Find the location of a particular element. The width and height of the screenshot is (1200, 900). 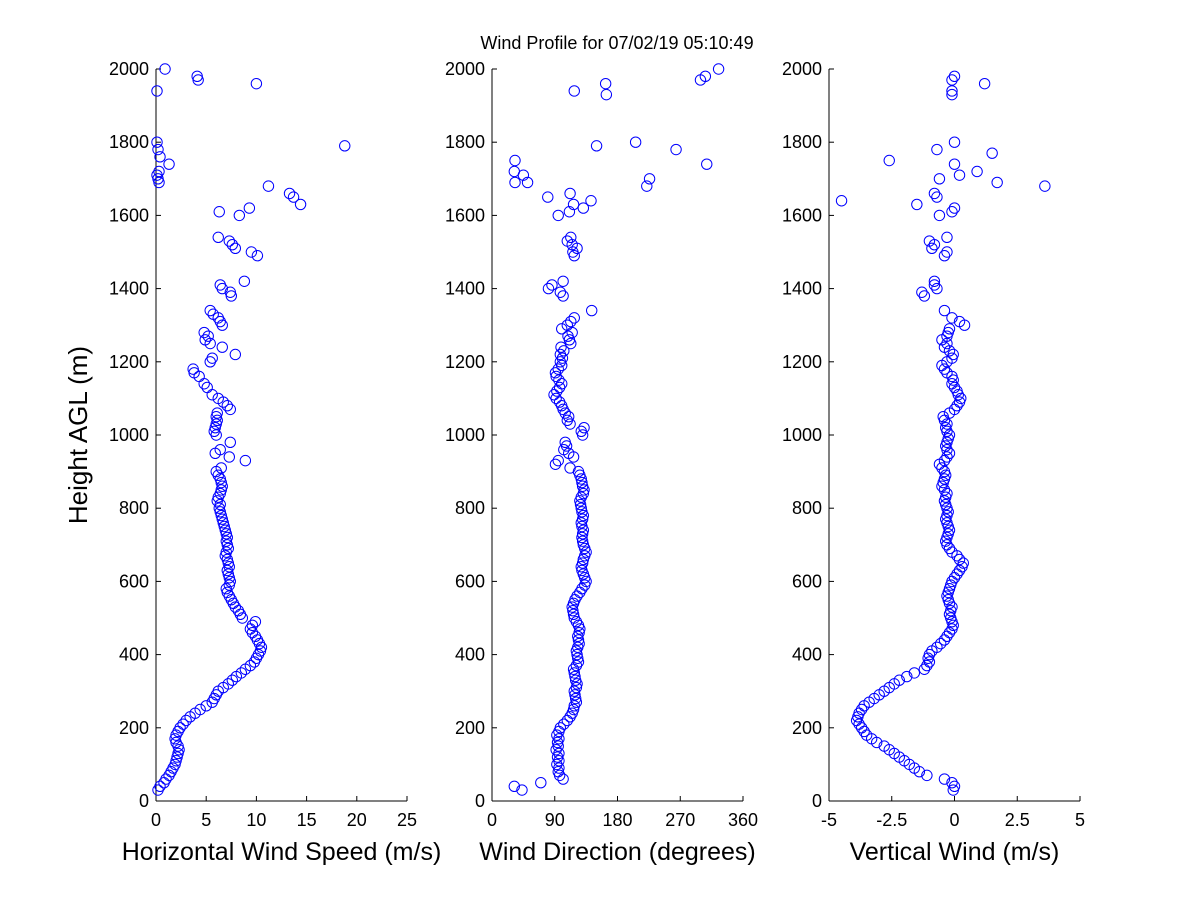

y-tick-label: 2000 is located at coordinates (802, 69).